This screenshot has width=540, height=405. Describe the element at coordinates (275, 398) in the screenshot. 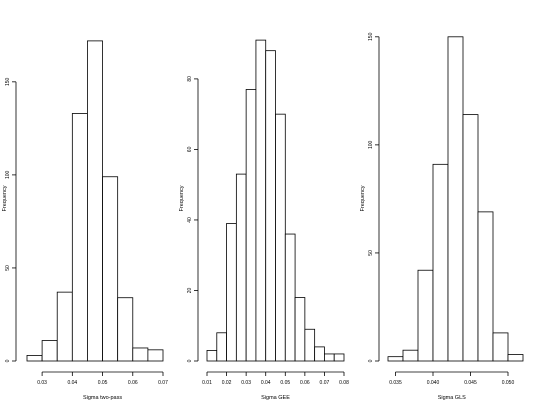

I see `x-axis-title: Sigma GEE` at that location.